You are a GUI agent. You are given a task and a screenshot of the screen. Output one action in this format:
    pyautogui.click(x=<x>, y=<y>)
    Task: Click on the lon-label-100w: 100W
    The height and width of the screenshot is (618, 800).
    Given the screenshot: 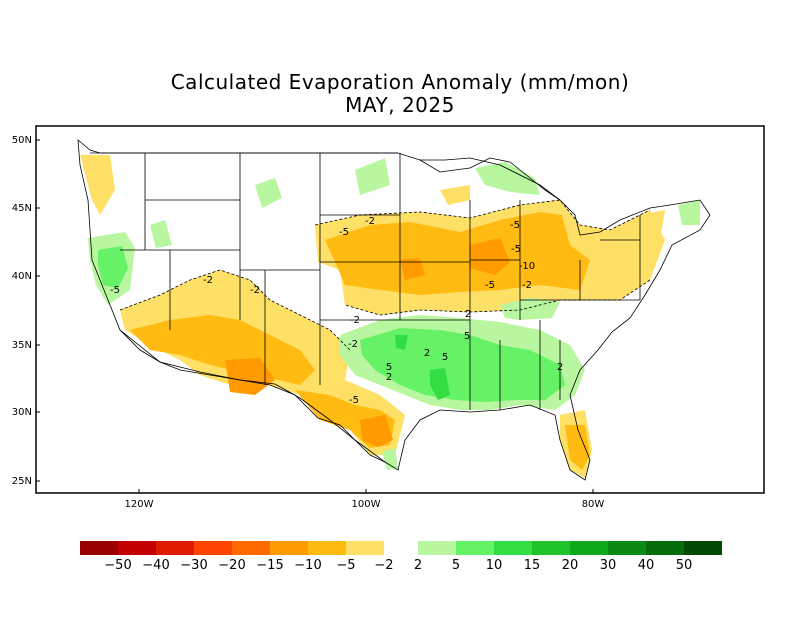 What is the action you would take?
    pyautogui.click(x=366, y=504)
    